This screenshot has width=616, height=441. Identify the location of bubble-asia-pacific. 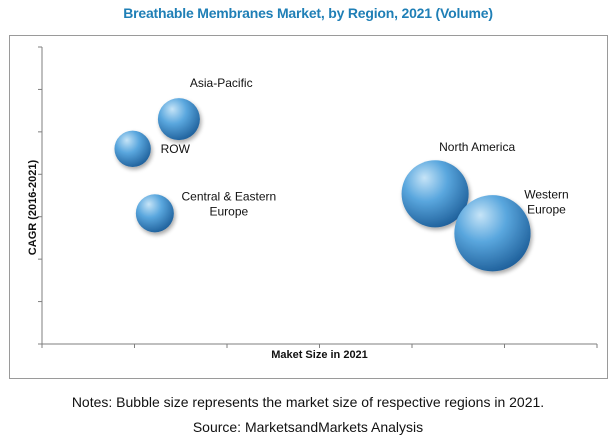
(178, 119).